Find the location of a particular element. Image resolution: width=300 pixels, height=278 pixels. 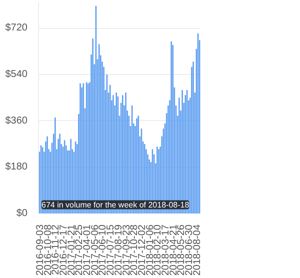

y-tick-label: $0 is located at coordinates (22, 213).